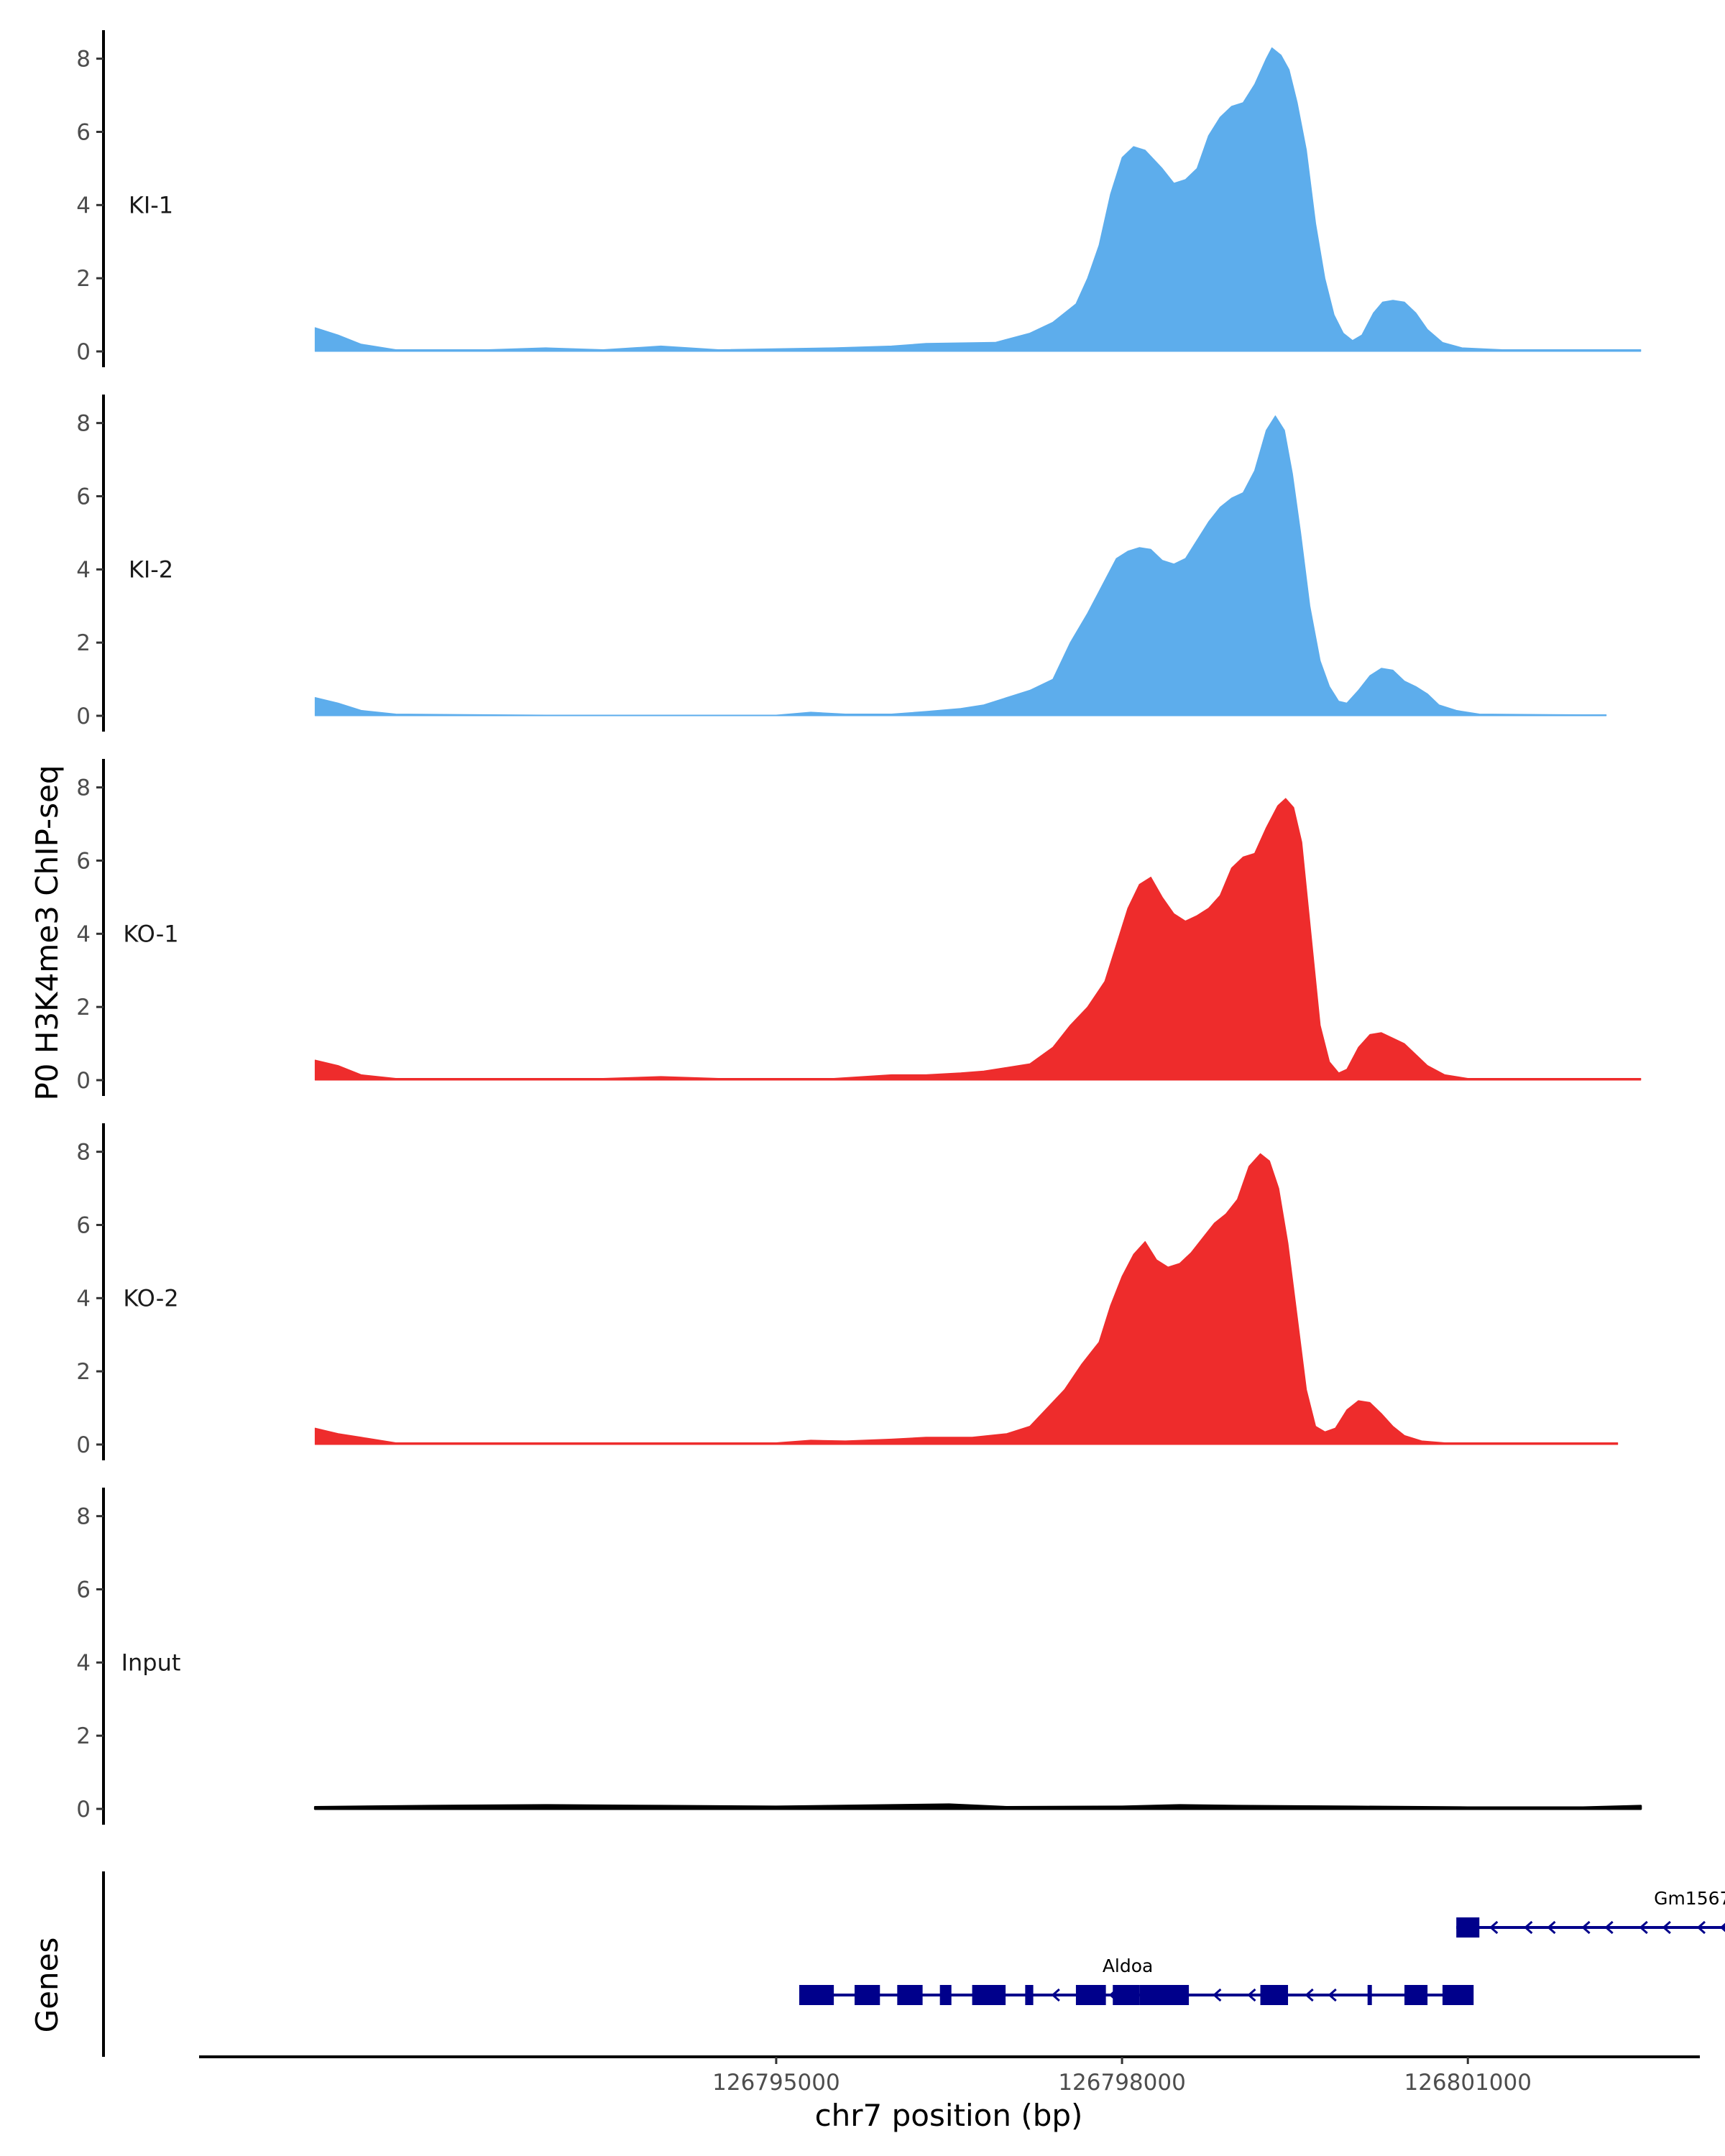 The image size is (1725, 2156). I want to click on x-tick-label: 126801000, so click(1468, 2083).